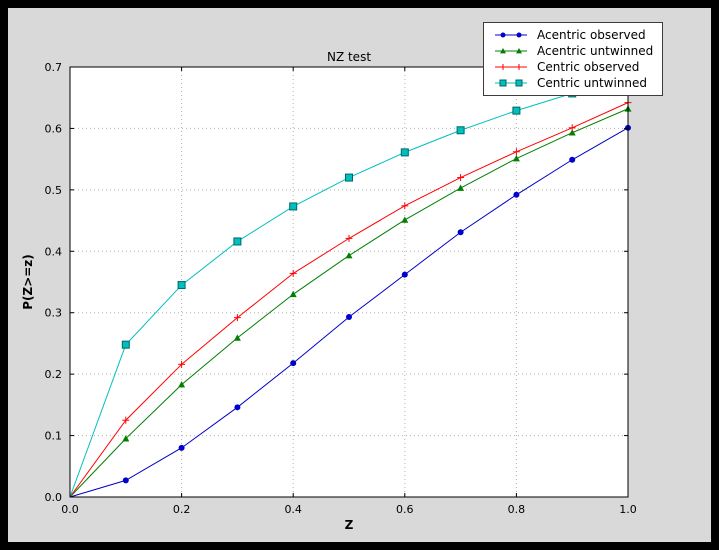 This screenshot has height=550, width=719. What do you see at coordinates (28, 282) in the screenshot?
I see `y-axis-label: P(Z>=z)` at bounding box center [28, 282].